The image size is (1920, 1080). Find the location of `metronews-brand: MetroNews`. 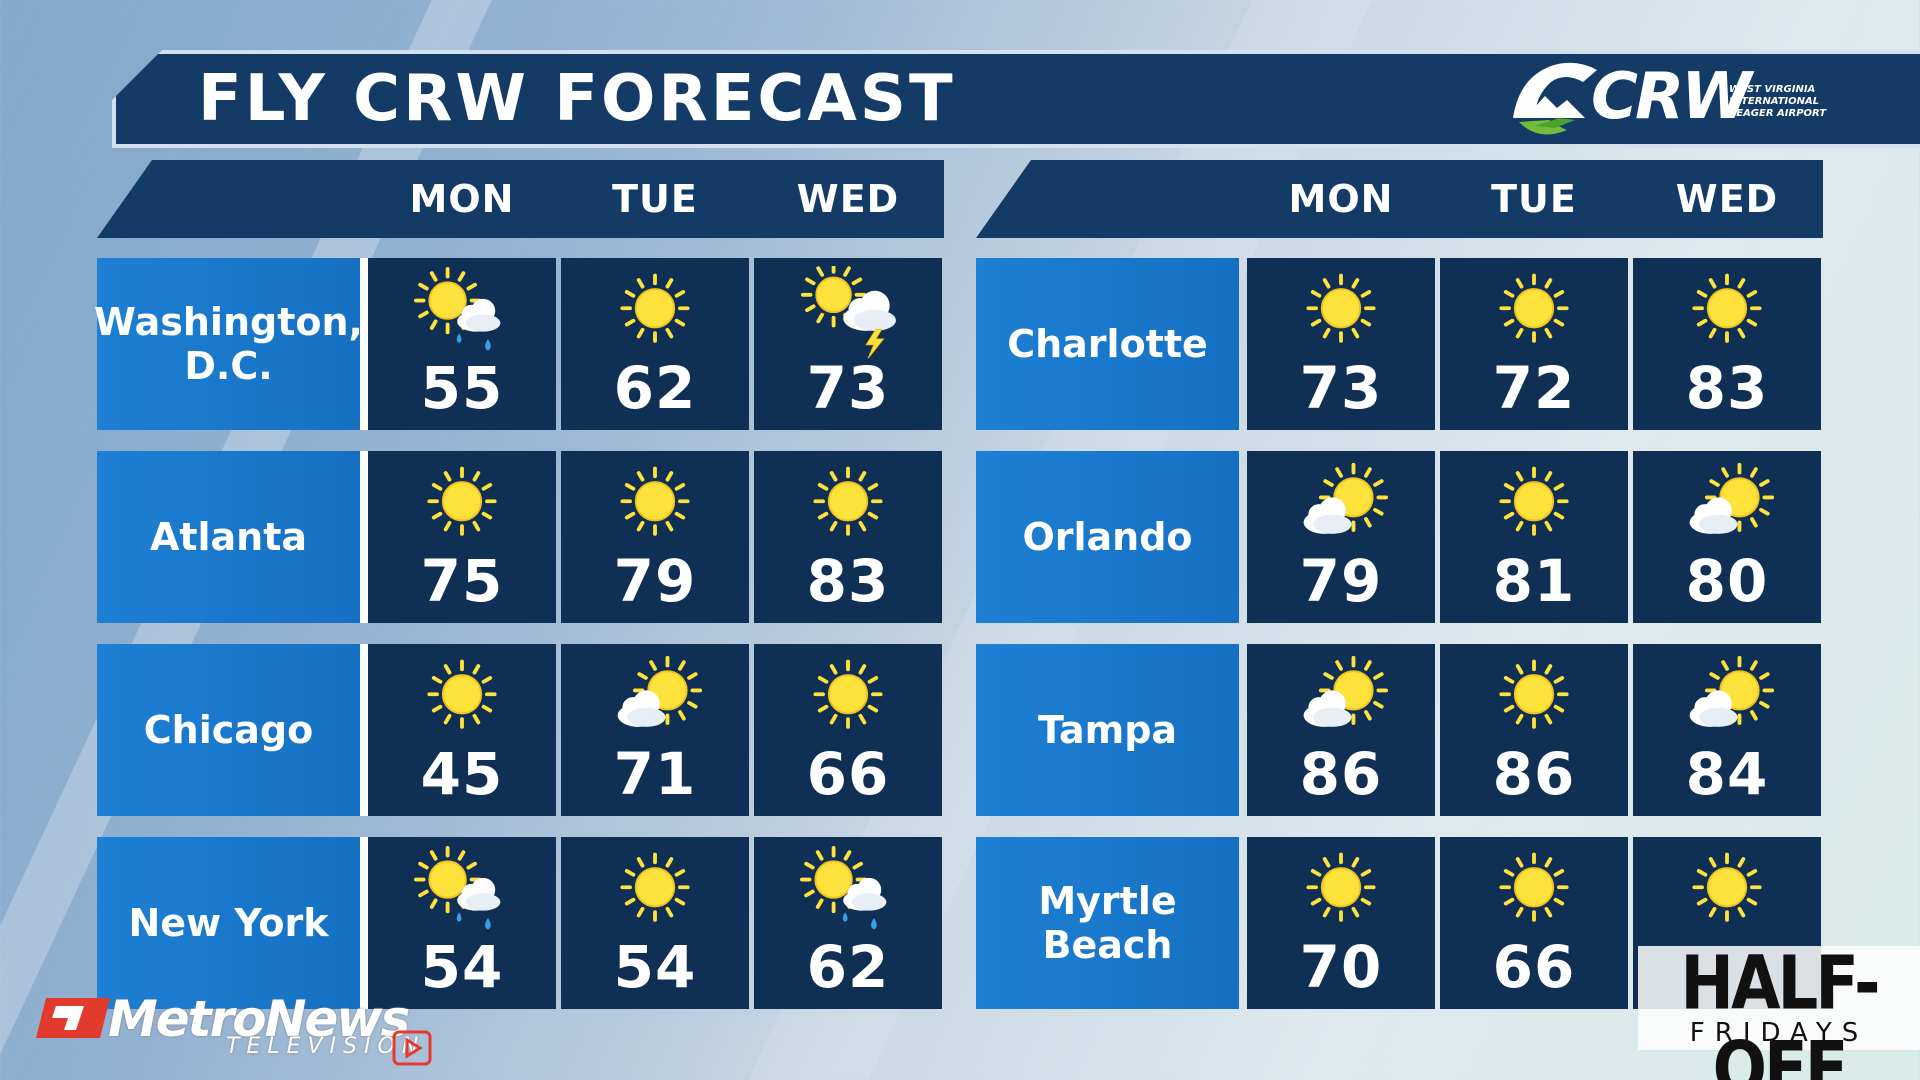

metronews-brand: MetroNews is located at coordinates (259, 1019).